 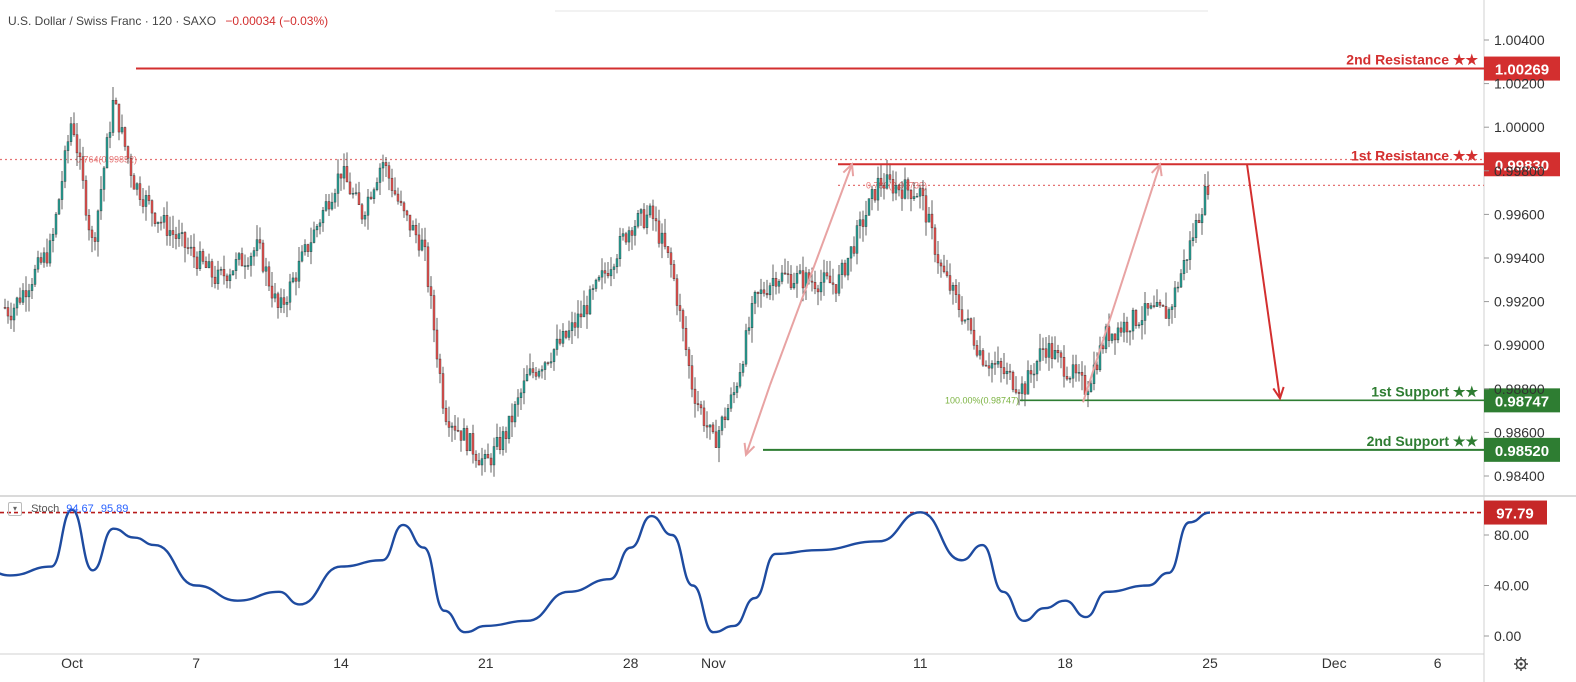 What do you see at coordinates (1156, 169) in the screenshot?
I see `arrow-up-2-head` at bounding box center [1156, 169].